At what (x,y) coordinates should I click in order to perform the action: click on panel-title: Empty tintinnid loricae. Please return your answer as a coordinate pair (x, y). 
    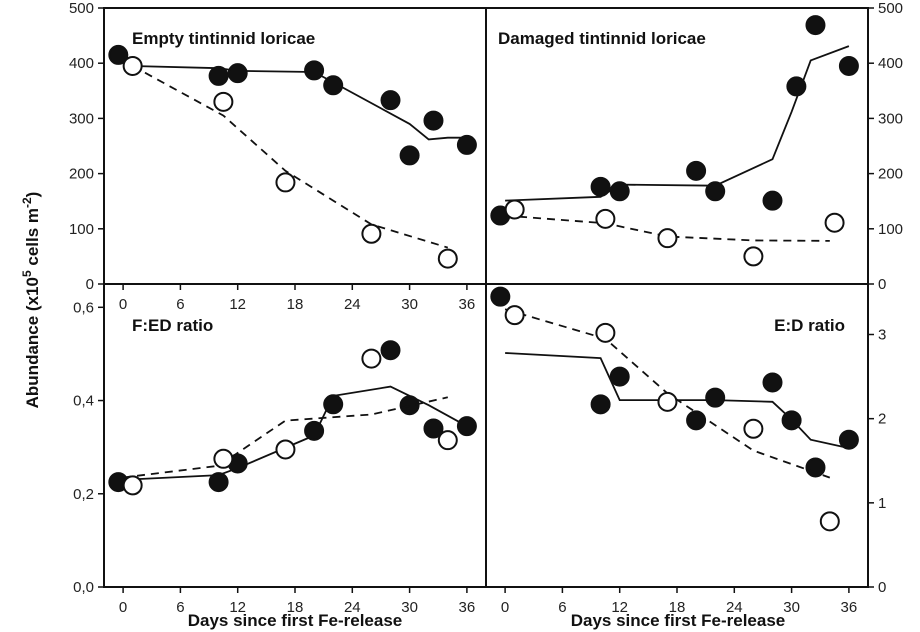
    Looking at the image, I should click on (223, 38).